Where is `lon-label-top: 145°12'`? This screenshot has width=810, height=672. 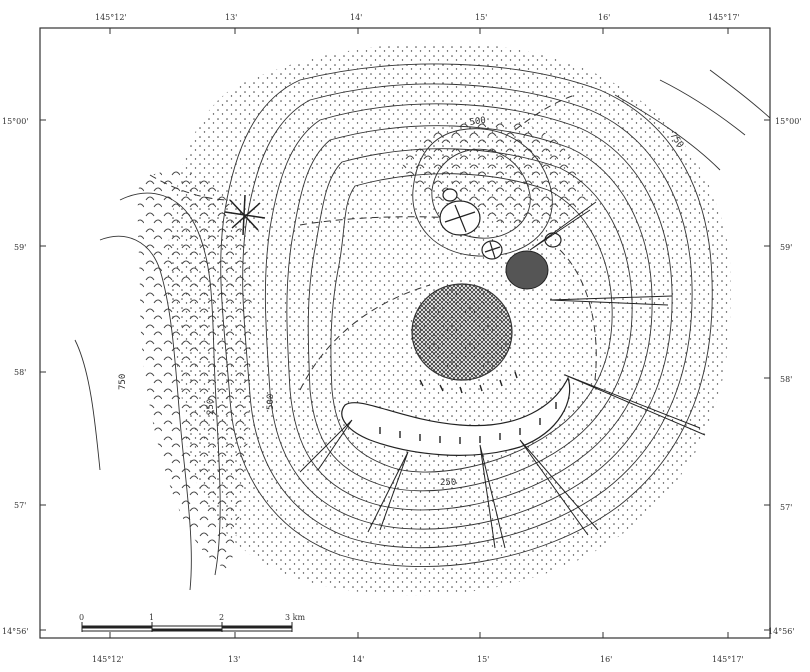
lon-label-top: 145°12' is located at coordinates (111, 17).